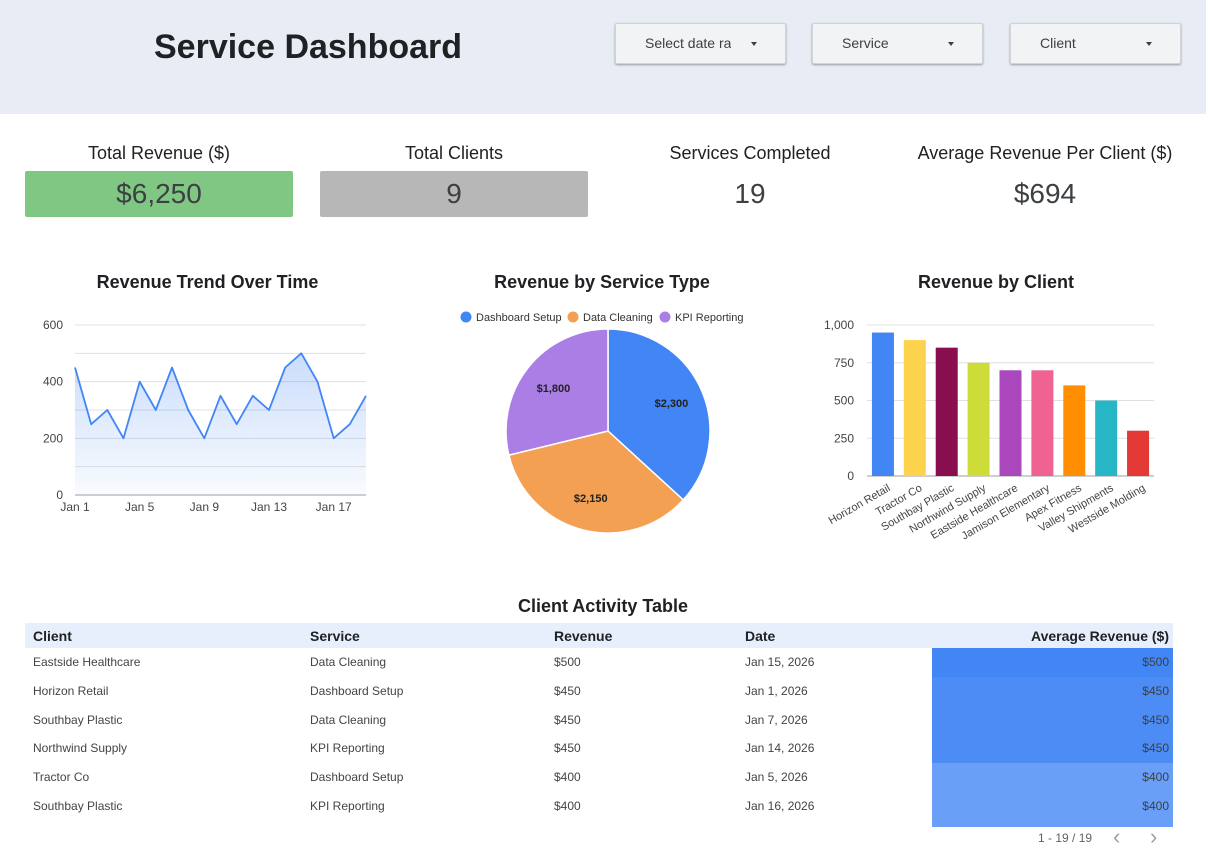  What do you see at coordinates (776, 690) in the screenshot?
I see `cell-date: Jan 1, 2026` at bounding box center [776, 690].